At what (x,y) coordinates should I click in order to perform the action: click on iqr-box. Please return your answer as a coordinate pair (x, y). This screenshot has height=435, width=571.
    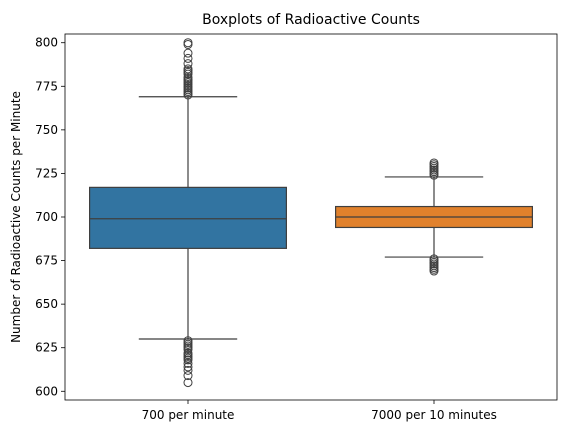
    Looking at the image, I should click on (188, 217).